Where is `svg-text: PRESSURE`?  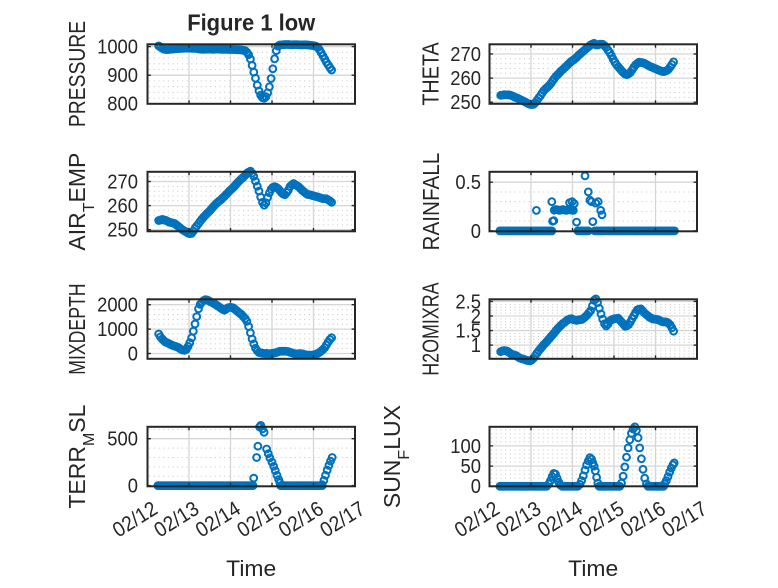 svg-text: PRESSURE is located at coordinates (77, 74).